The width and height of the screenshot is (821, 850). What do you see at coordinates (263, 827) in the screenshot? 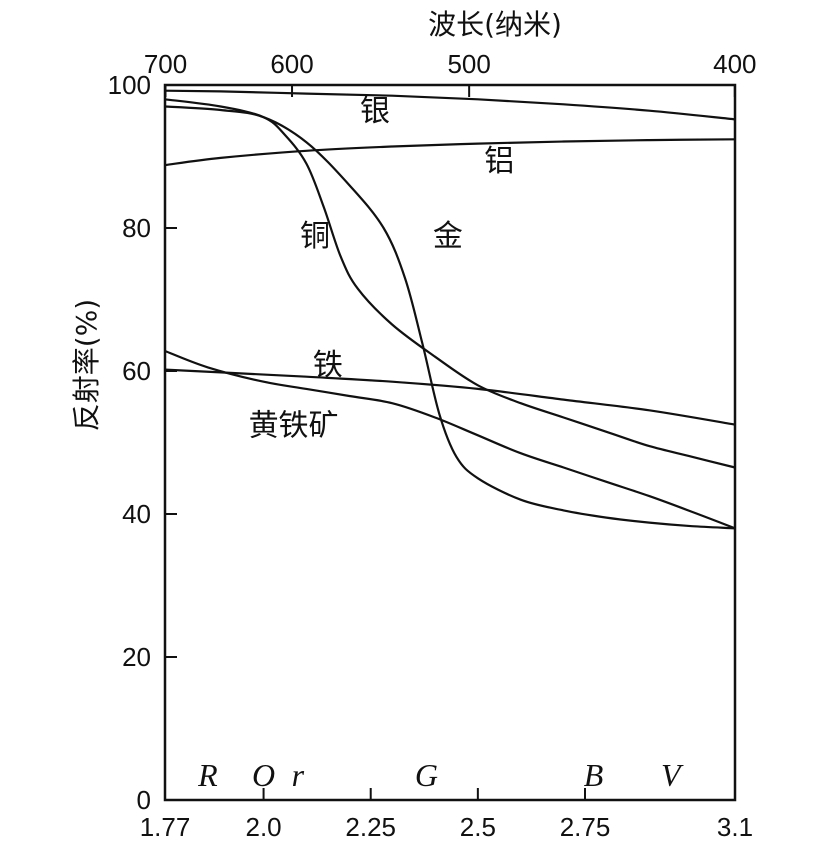
I see `x-tick-label: 2.0` at bounding box center [263, 827].